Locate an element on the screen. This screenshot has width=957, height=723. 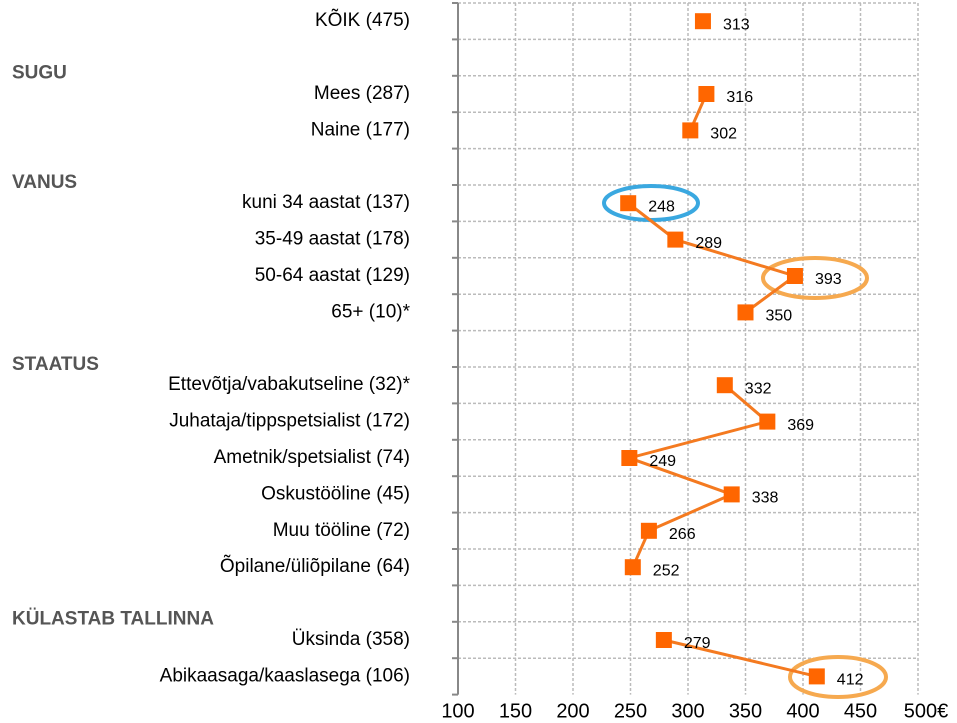
category-label: KÕIK (475) is located at coordinates (362, 20).